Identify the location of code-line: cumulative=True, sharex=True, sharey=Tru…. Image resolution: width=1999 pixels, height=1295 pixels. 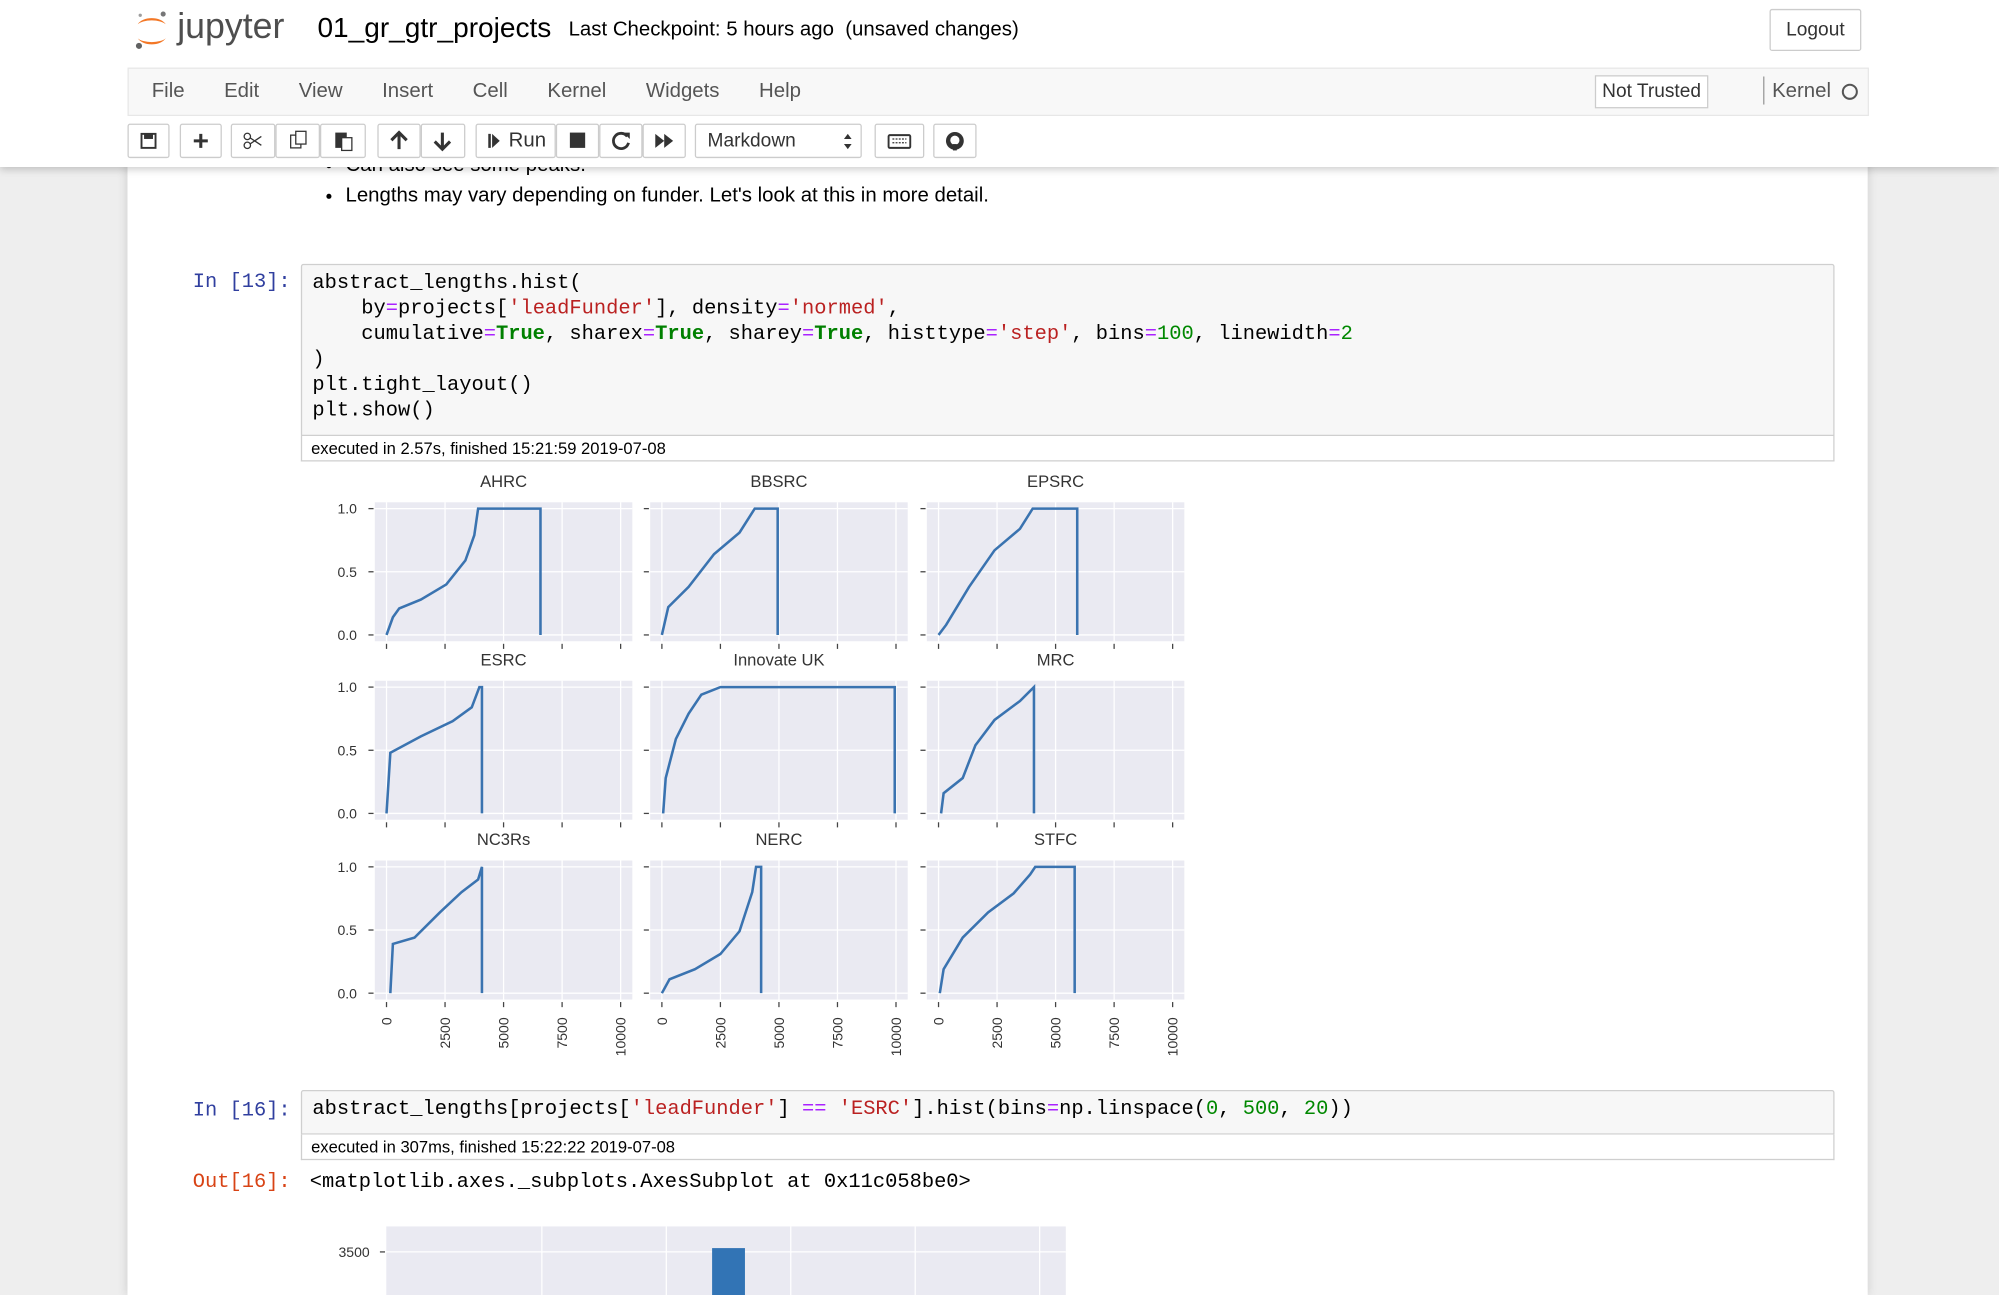
(832, 334).